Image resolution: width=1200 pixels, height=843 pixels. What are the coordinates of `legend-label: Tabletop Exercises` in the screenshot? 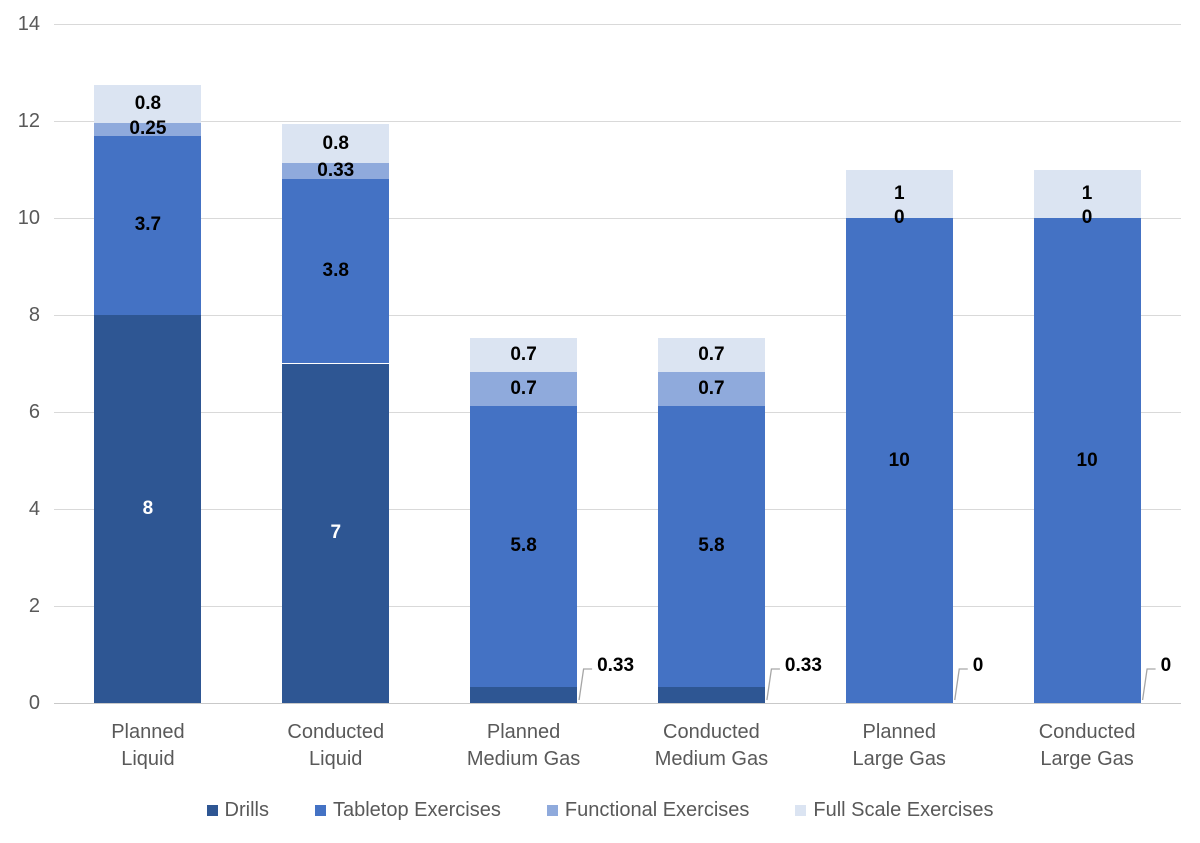 It's located at (416, 810).